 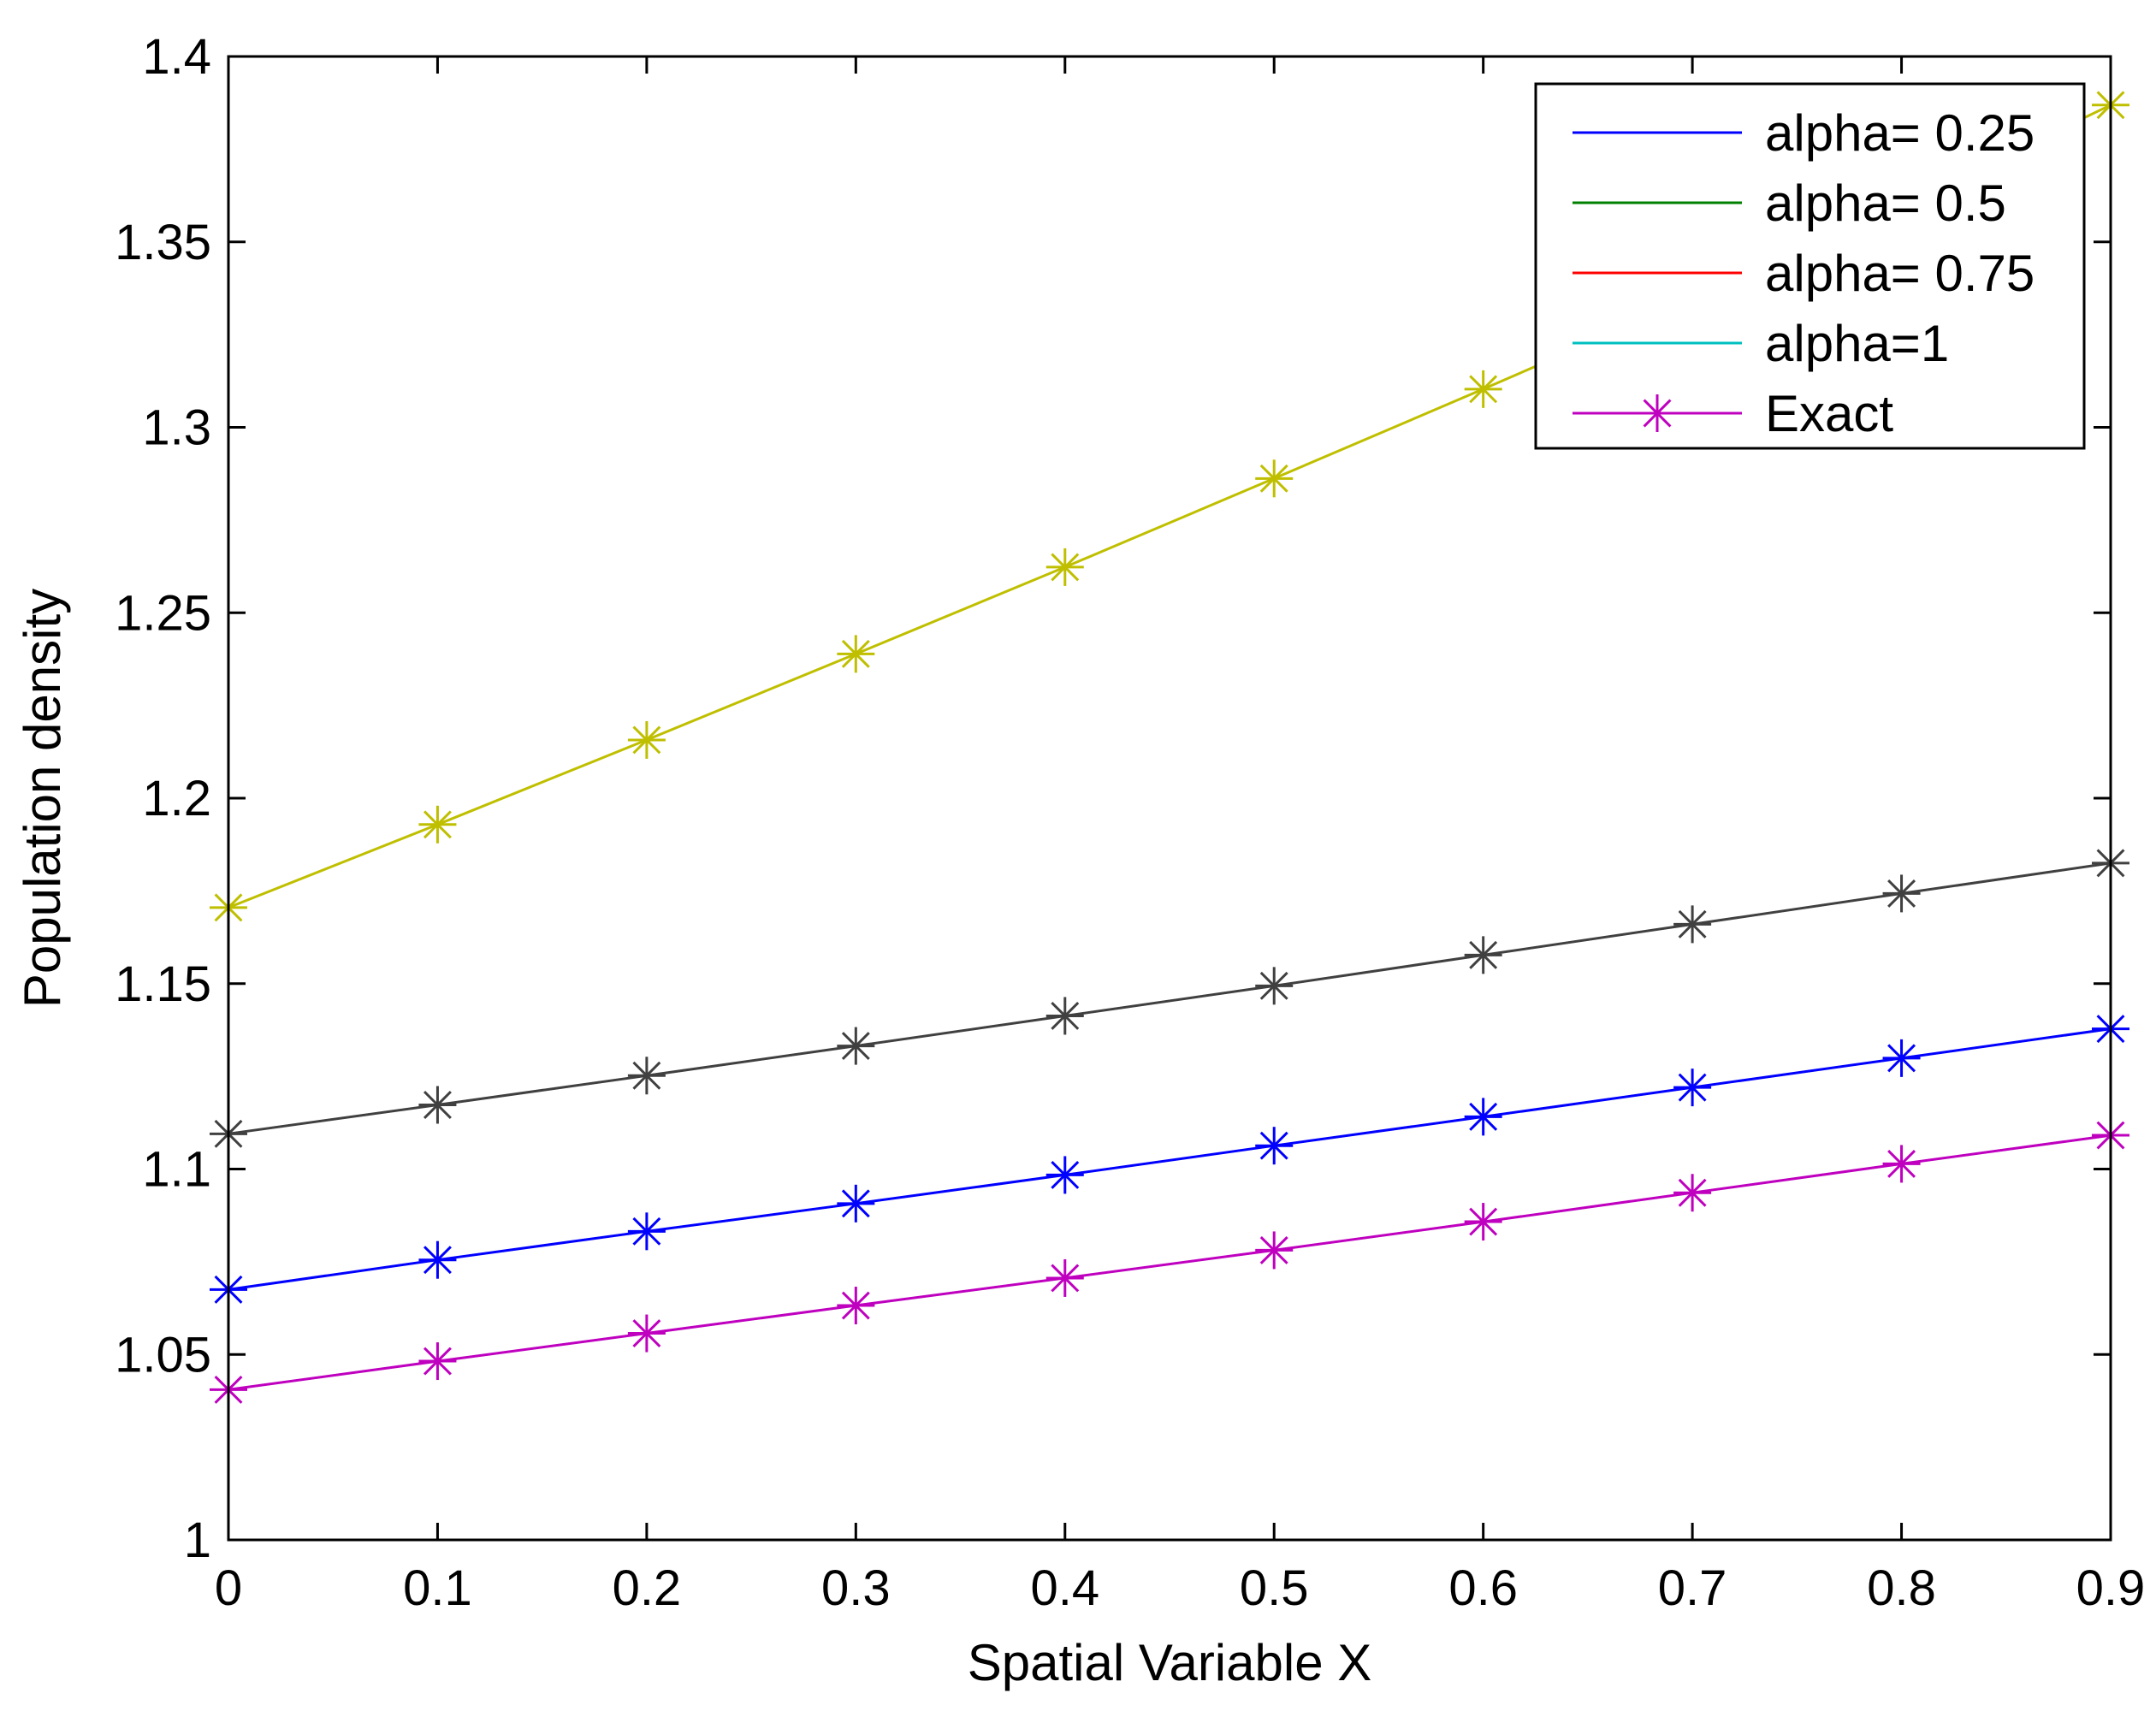 What do you see at coordinates (163, 242) in the screenshot?
I see `y-tick-label: 1.35` at bounding box center [163, 242].